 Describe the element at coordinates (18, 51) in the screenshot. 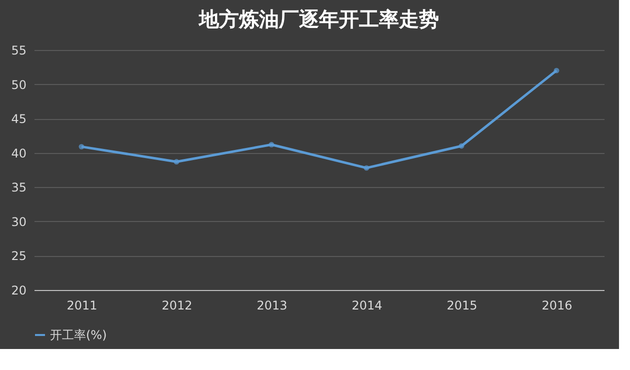

I see `y-tick-label: 55` at that location.